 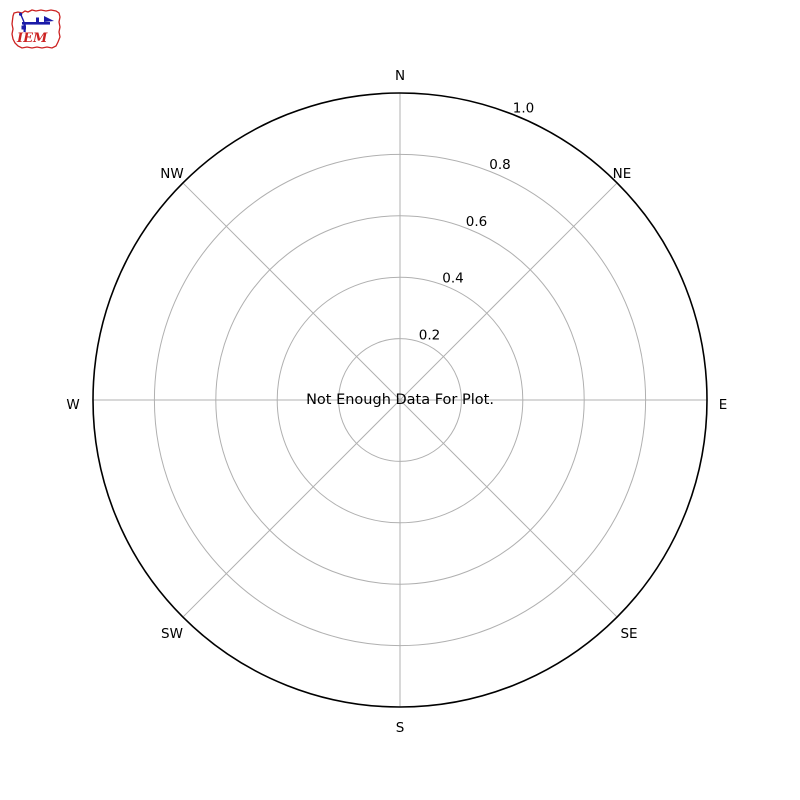 I want to click on anemometer-arm-icon, so click(x=22, y=18).